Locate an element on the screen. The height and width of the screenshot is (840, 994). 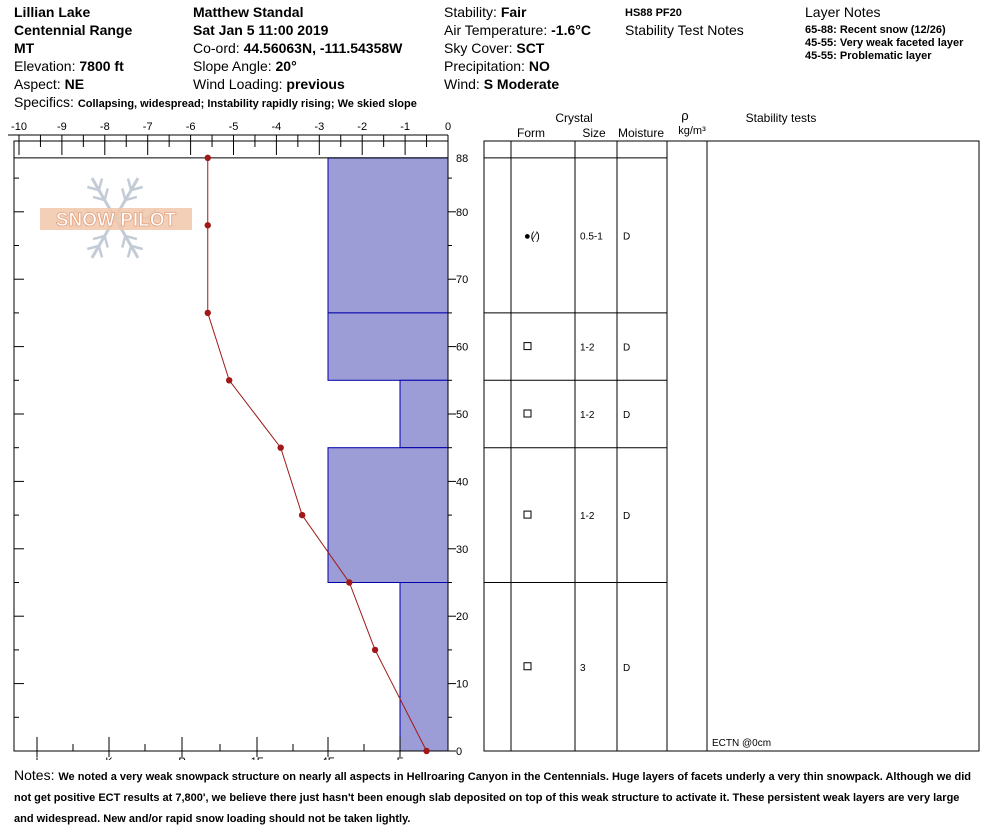
precip-row: Precipitation: NO is located at coordinates (497, 66).